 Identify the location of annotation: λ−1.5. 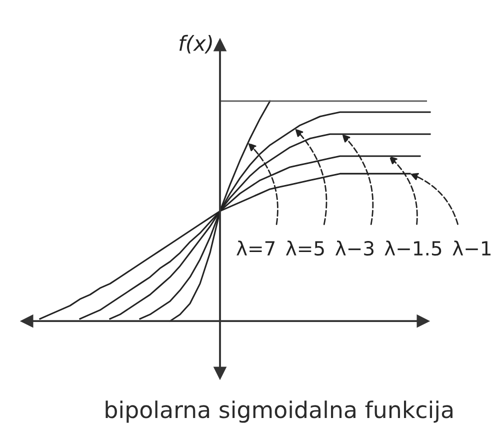
(413, 248).